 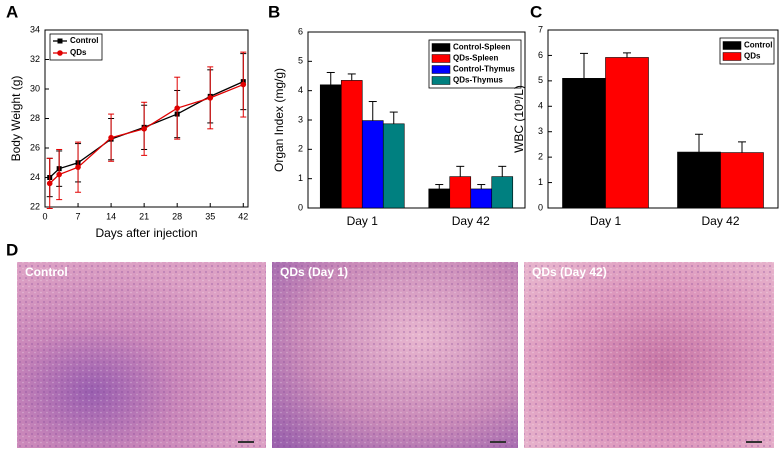 I want to click on y-tick-label: 30, so click(x=35, y=88).